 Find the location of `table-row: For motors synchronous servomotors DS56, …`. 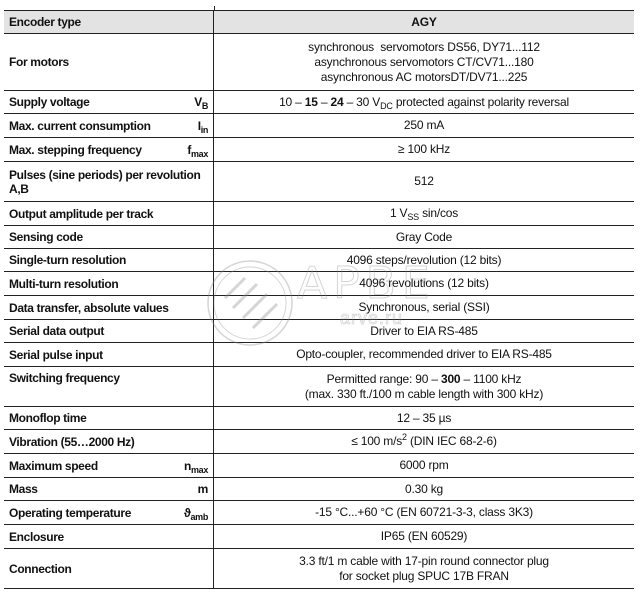

table-row: For motors synchronous servomotors DS56, … is located at coordinates (319, 62).